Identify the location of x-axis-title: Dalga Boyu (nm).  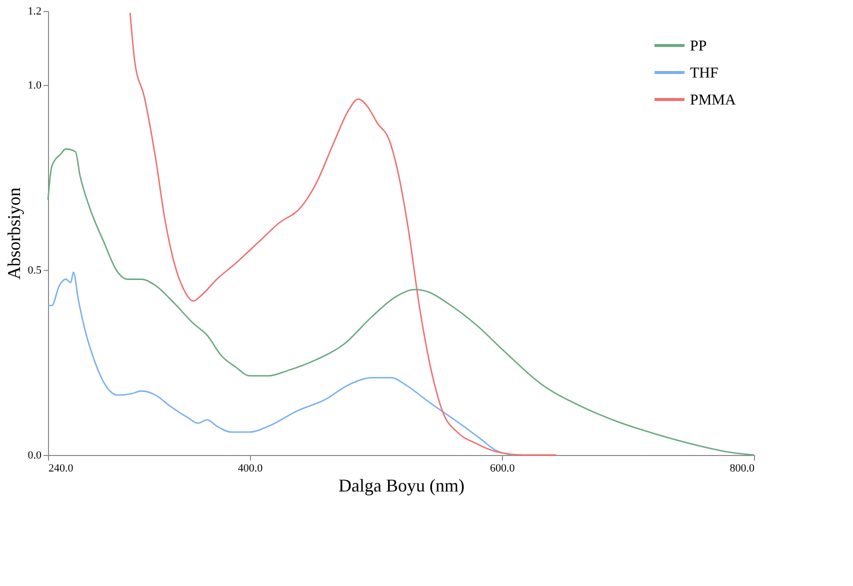
(401, 486).